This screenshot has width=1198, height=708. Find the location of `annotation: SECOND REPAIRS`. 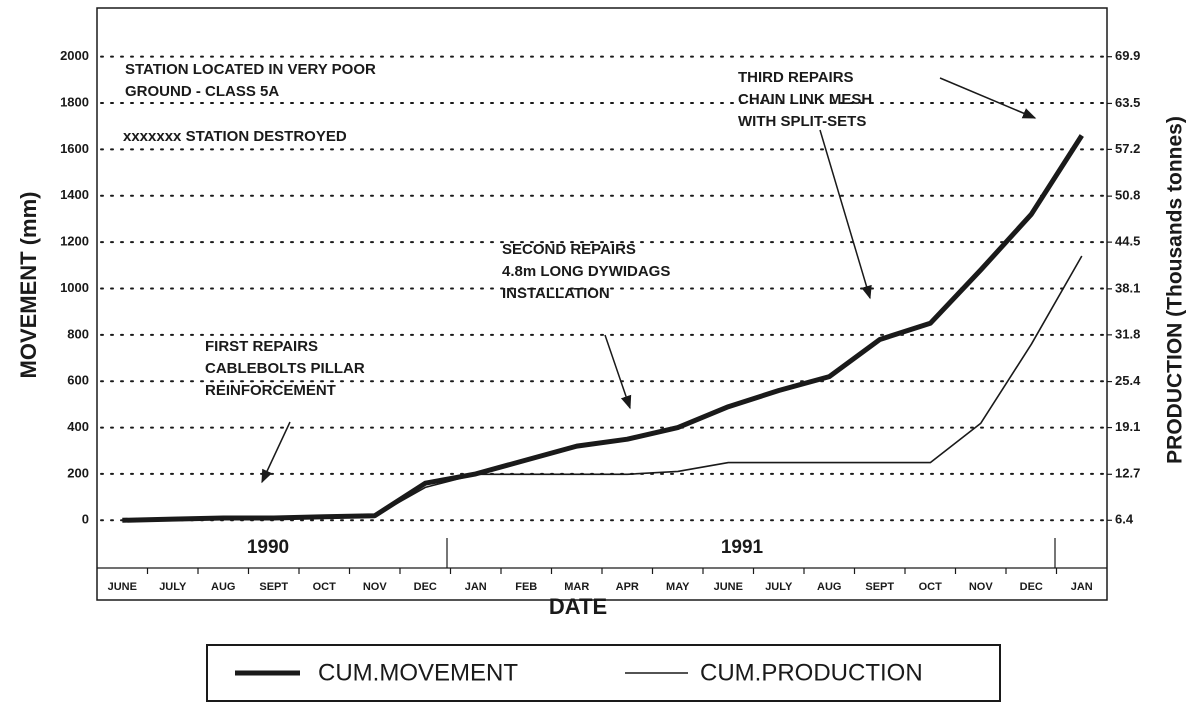

annotation: SECOND REPAIRS is located at coordinates (569, 249).